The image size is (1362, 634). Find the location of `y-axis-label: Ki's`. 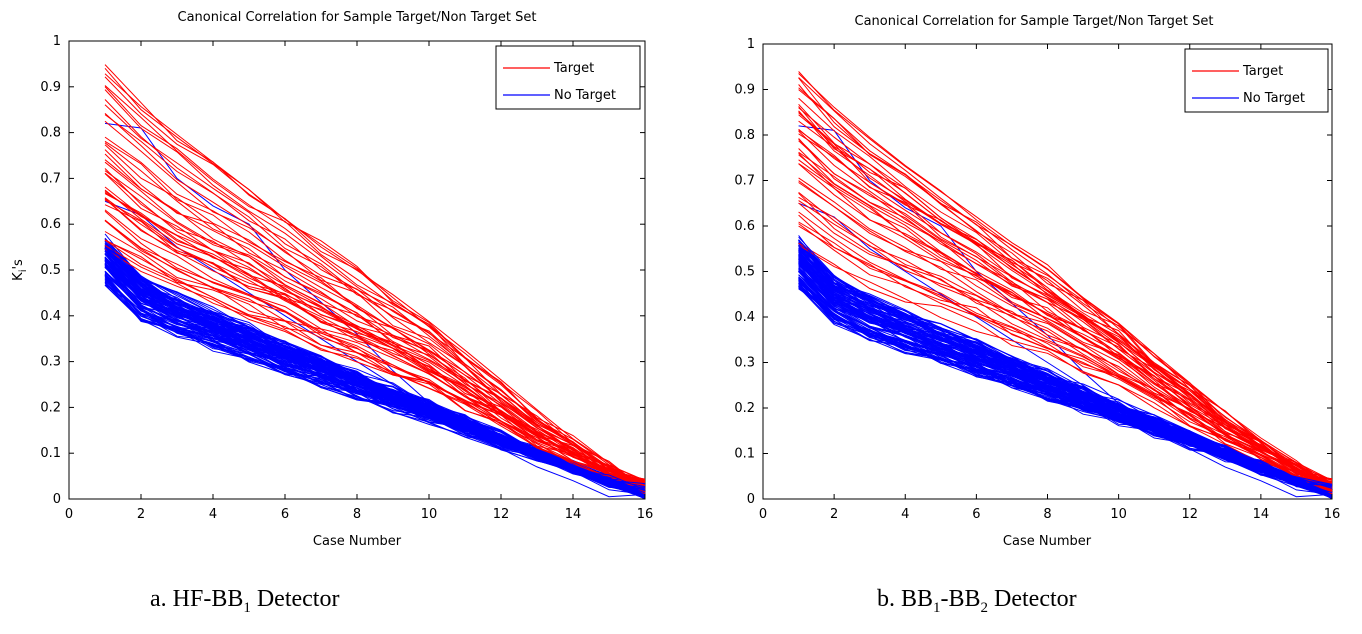

y-axis-label: Ki's is located at coordinates (20, 270).